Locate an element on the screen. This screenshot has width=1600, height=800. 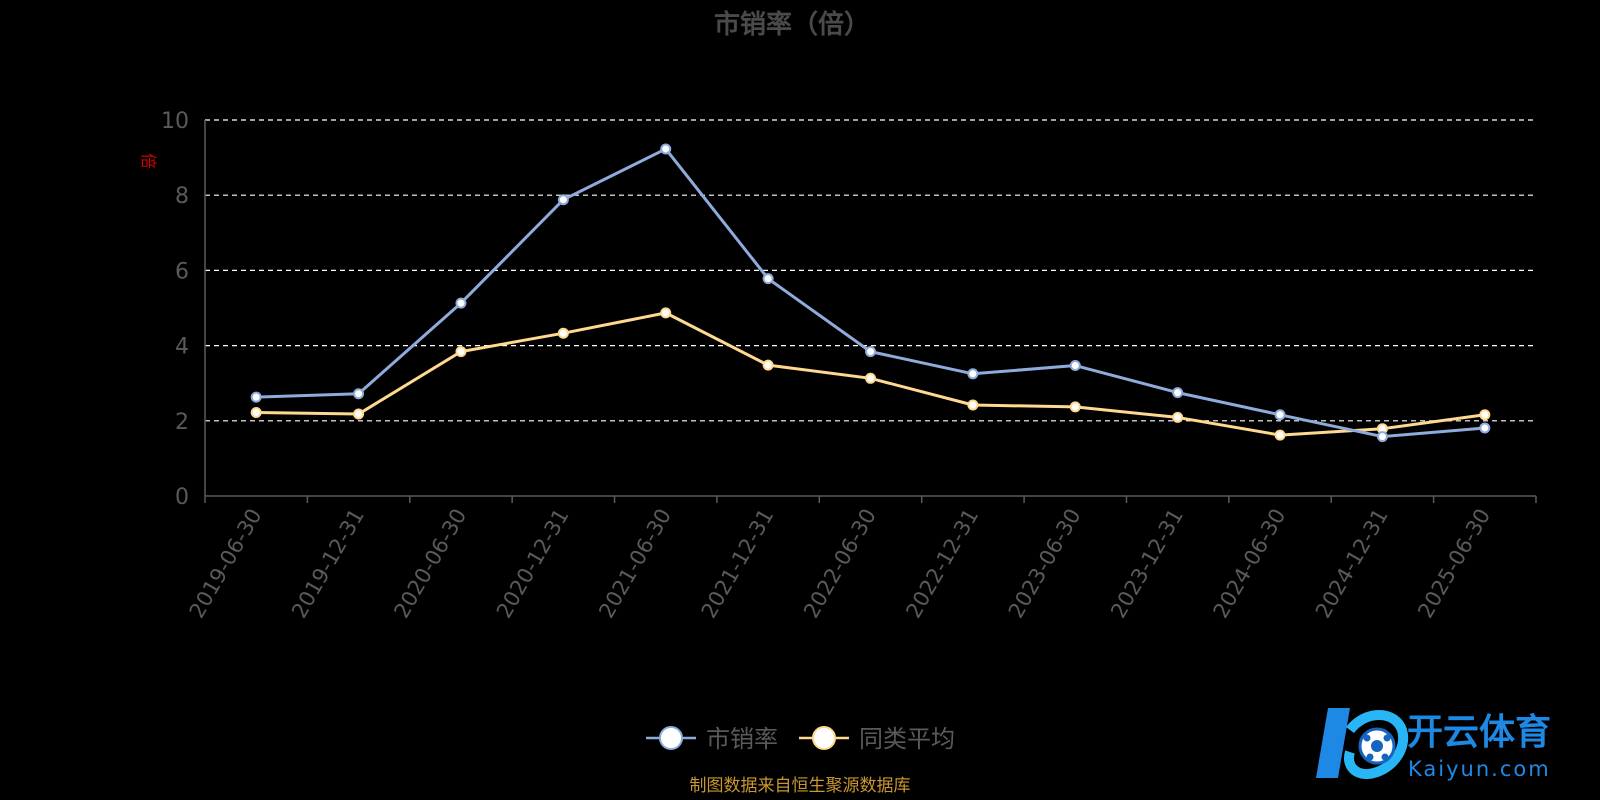
legend-label: 市销率 is located at coordinates (742, 739).